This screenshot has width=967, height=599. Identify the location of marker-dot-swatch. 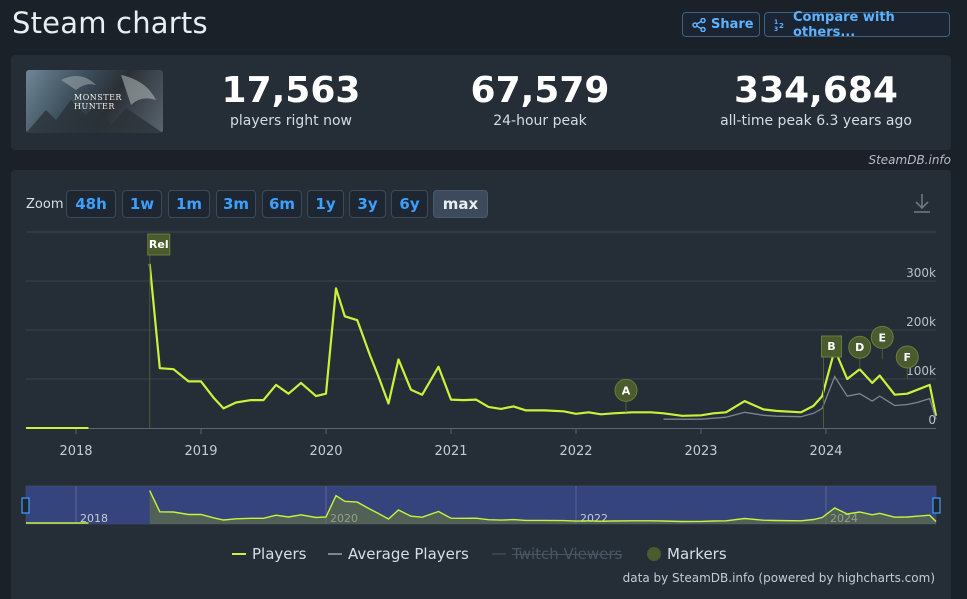
(654, 554).